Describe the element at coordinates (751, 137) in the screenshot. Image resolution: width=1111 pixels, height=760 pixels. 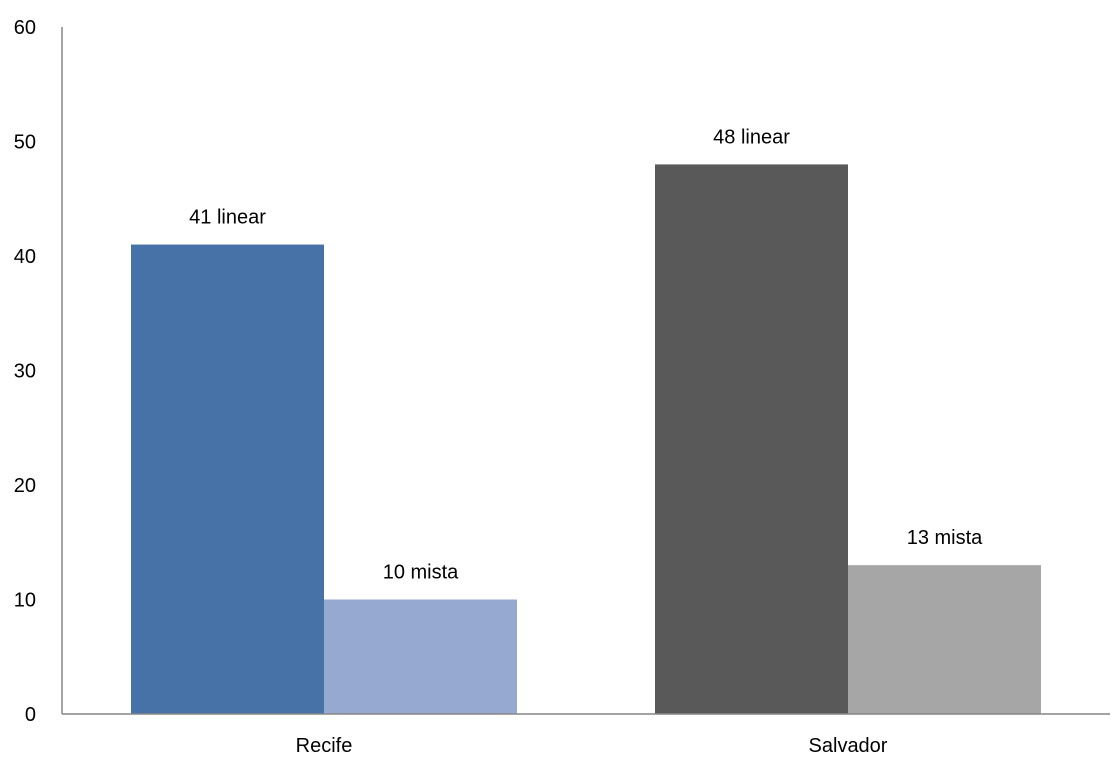
I see `data-label: 48 linear` at that location.